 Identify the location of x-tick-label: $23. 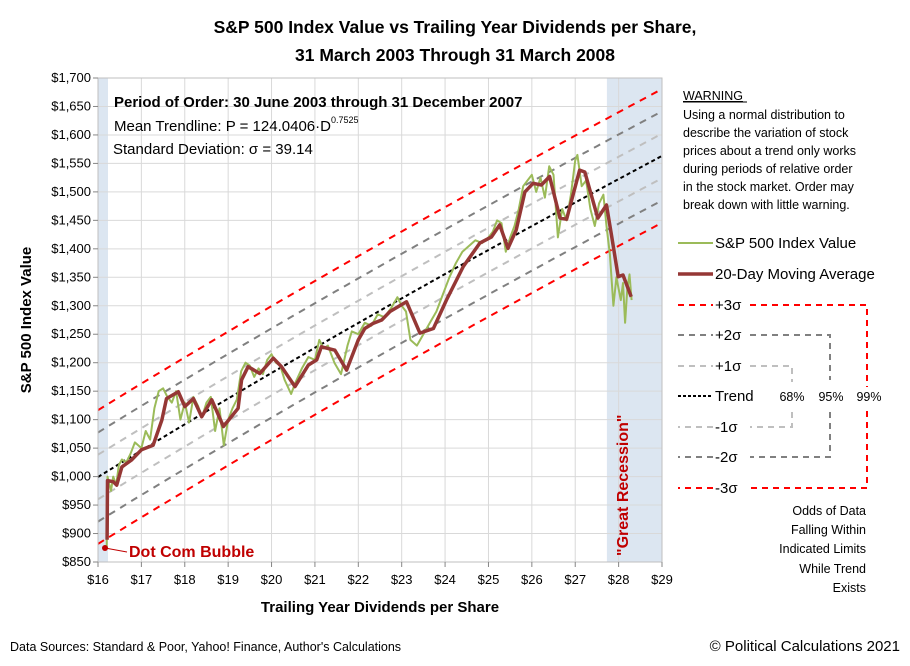
(402, 579).